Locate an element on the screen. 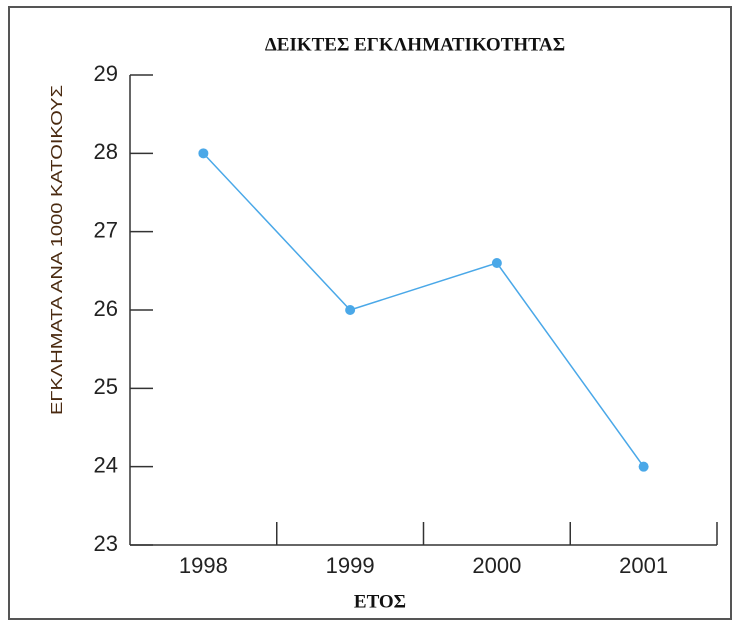 The height and width of the screenshot is (623, 735). y-tick-label: 24 is located at coordinates (106, 464).